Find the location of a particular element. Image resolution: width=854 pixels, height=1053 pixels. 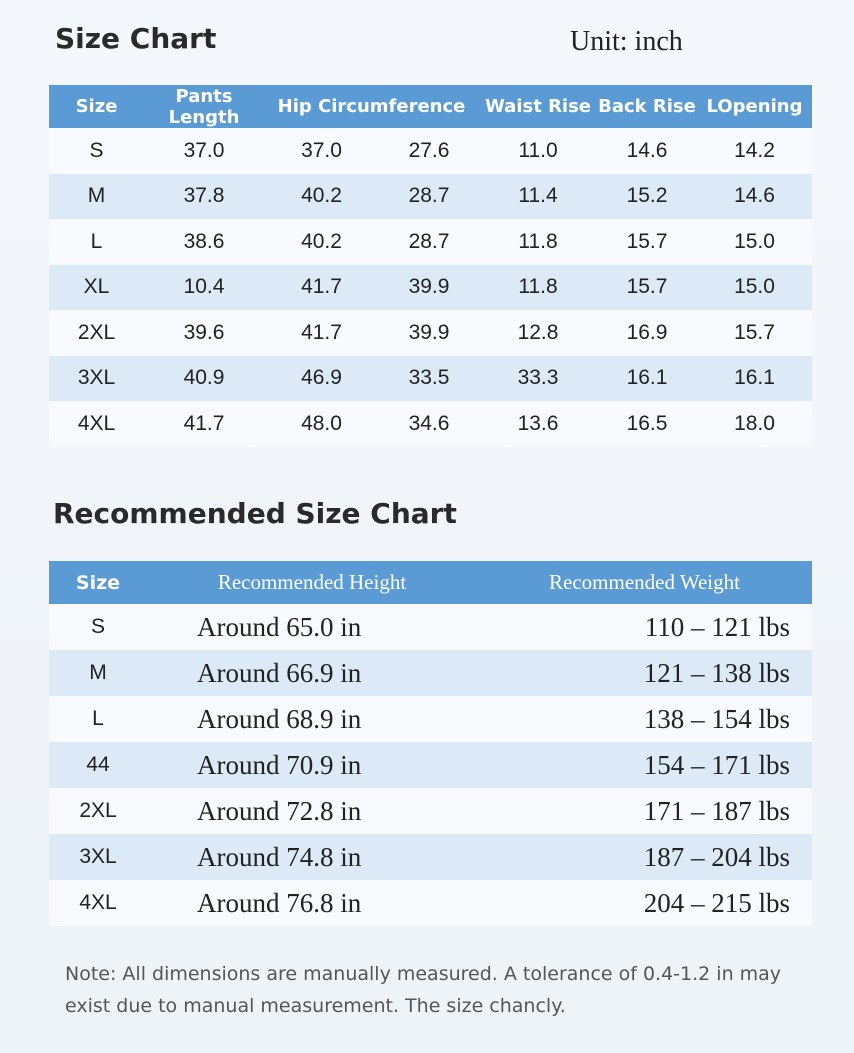

size-cell: XL is located at coordinates (96, 287).